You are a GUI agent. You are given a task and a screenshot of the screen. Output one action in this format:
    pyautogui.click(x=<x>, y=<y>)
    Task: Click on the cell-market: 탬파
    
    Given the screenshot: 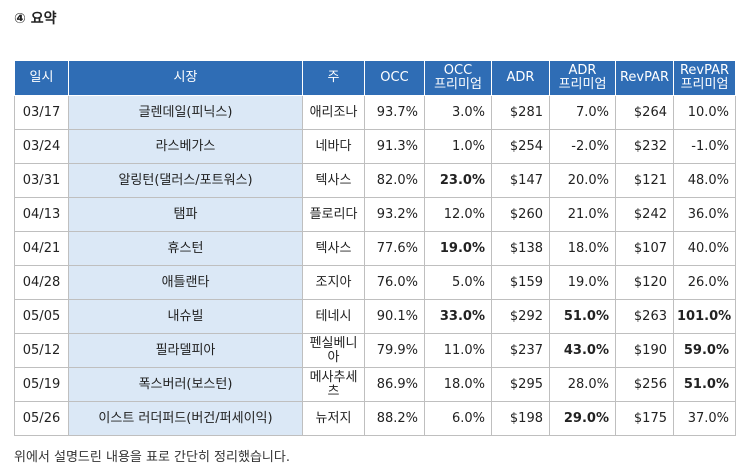 What is the action you would take?
    pyautogui.click(x=185, y=214)
    